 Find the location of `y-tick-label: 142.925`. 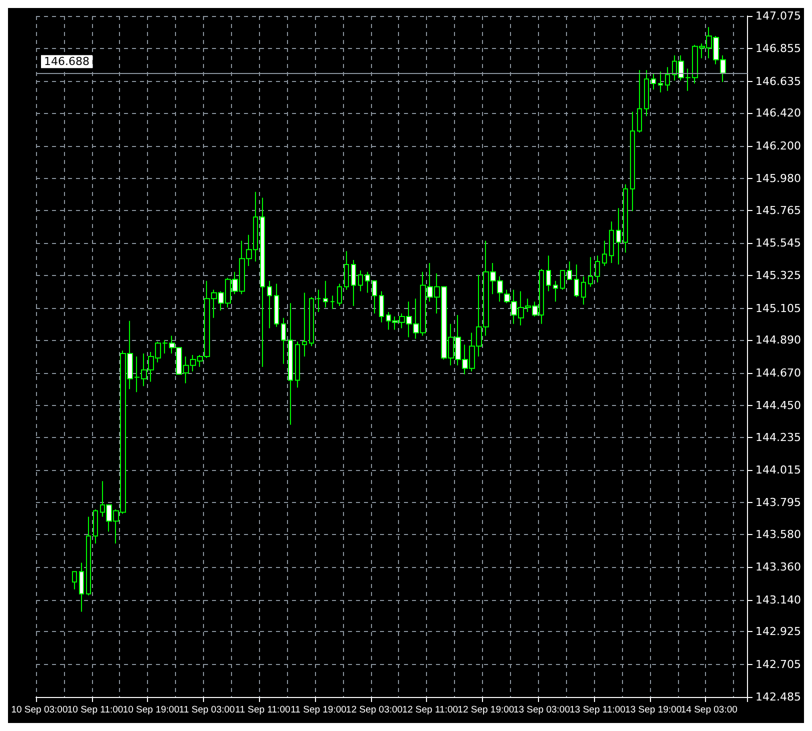

y-tick-label: 142.925 is located at coordinates (779, 631).